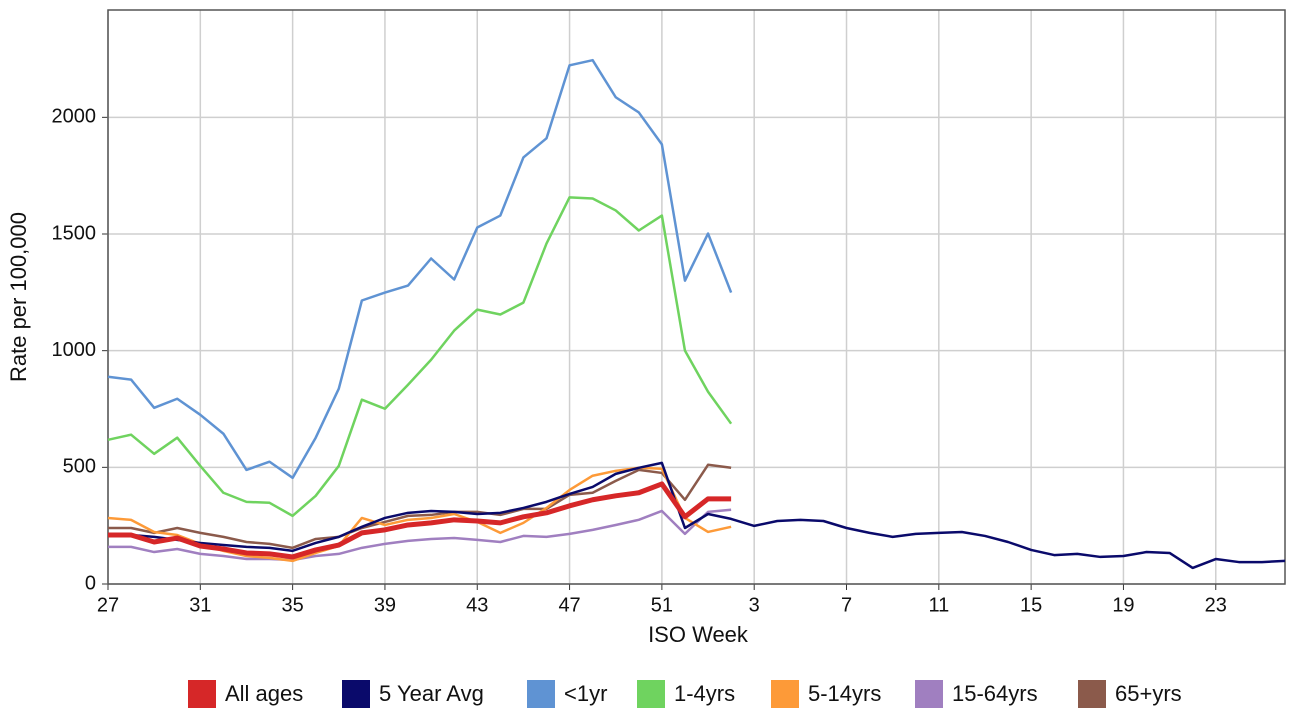 This screenshot has width=1296, height=715. Describe the element at coordinates (1031, 605) in the screenshot. I see `x-tick-label: 15` at that location.